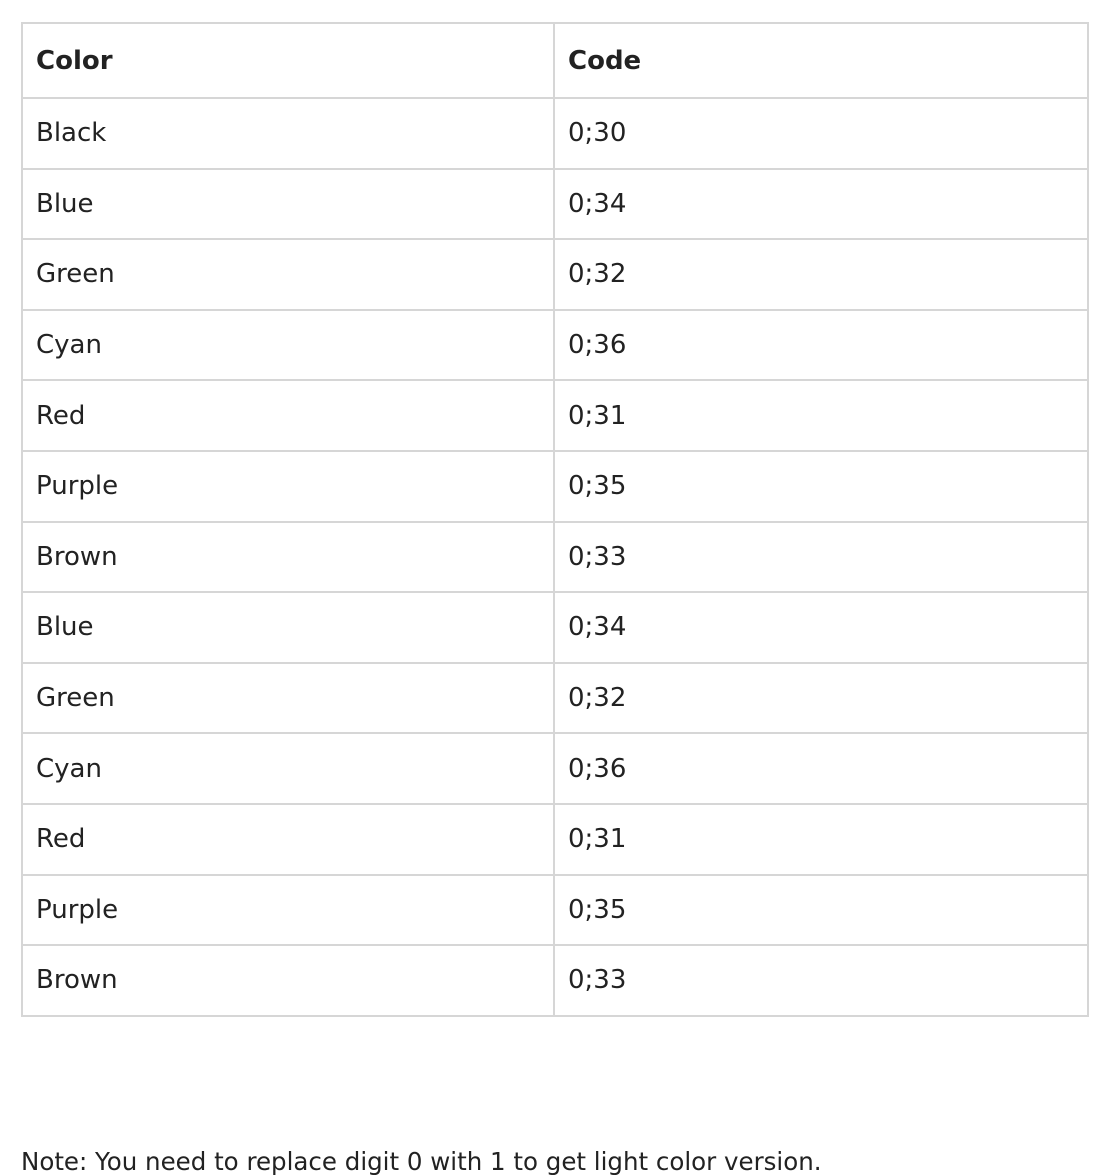 The image size is (1112, 1176). Describe the element at coordinates (288, 133) in the screenshot. I see `color-name-cell: Black` at that location.